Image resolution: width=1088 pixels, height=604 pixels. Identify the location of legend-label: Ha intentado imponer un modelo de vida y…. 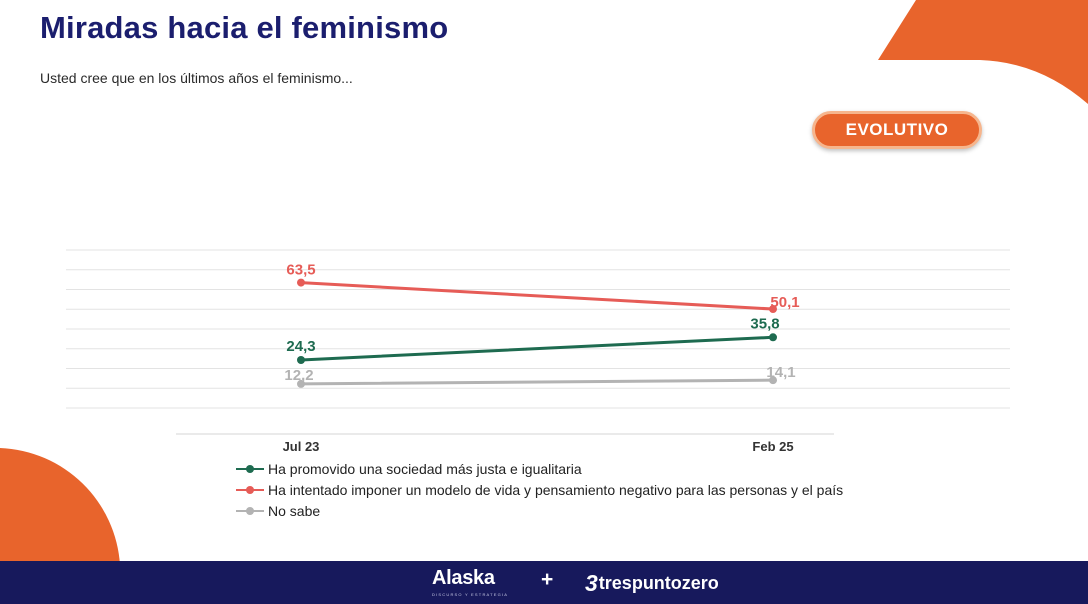
(556, 489).